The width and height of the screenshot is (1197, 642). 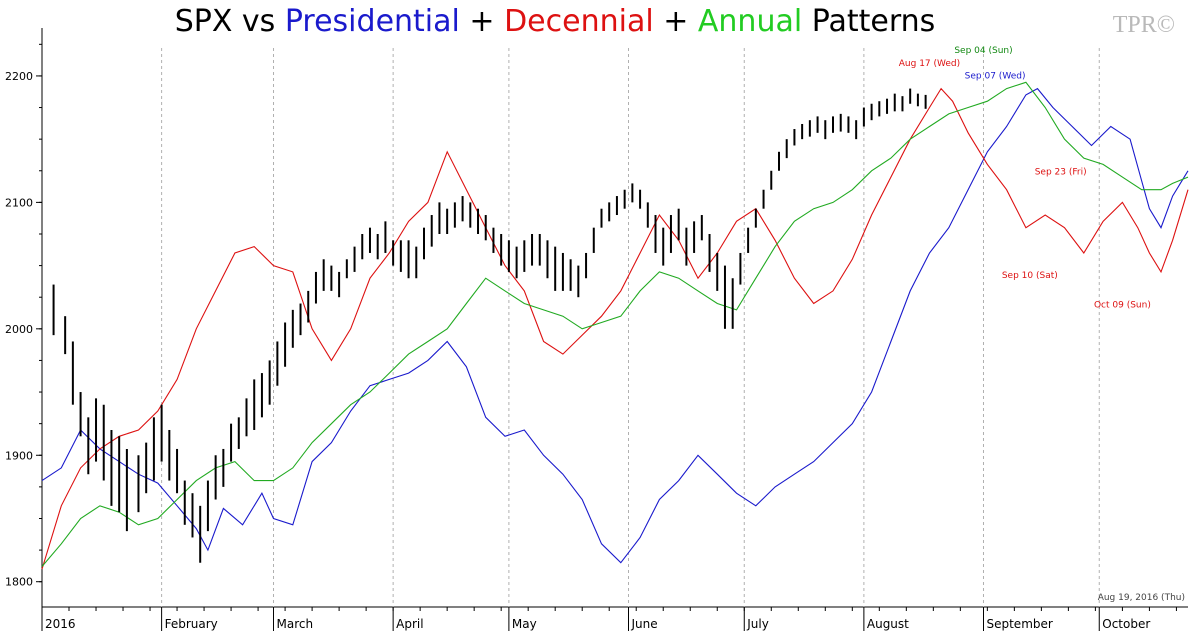 What do you see at coordinates (1122, 305) in the screenshot?
I see `peak-annotation: Oct 09 (Sun)` at bounding box center [1122, 305].